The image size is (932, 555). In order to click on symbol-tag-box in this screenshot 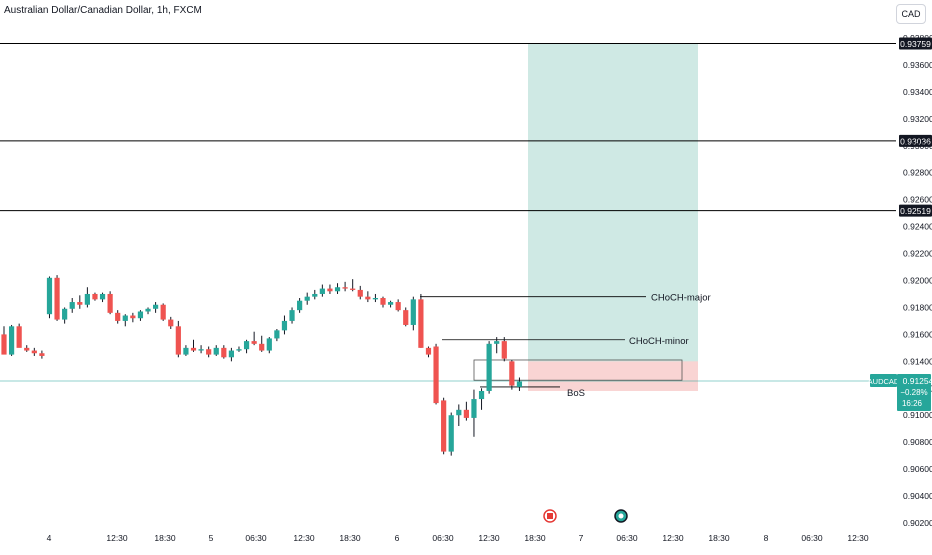, I will do `click(883, 381)`.